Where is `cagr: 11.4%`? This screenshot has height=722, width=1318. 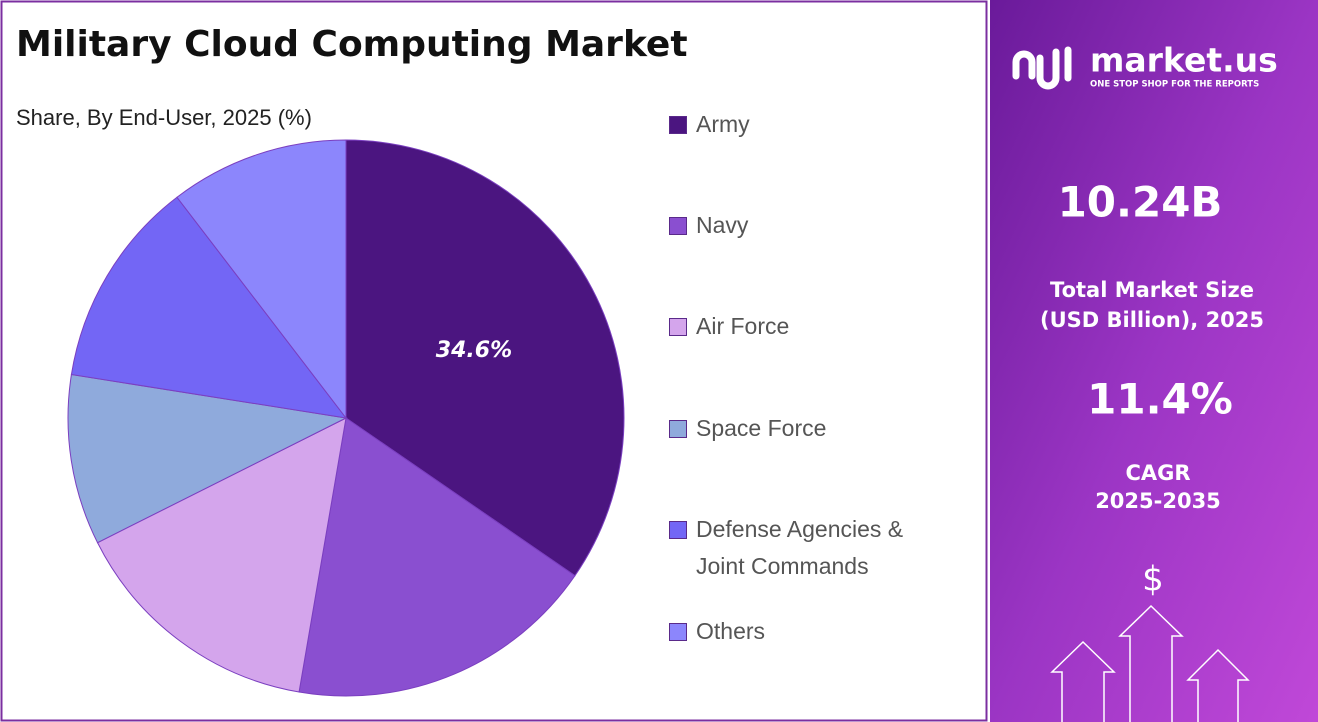 cagr: 11.4% is located at coordinates (1160, 399).